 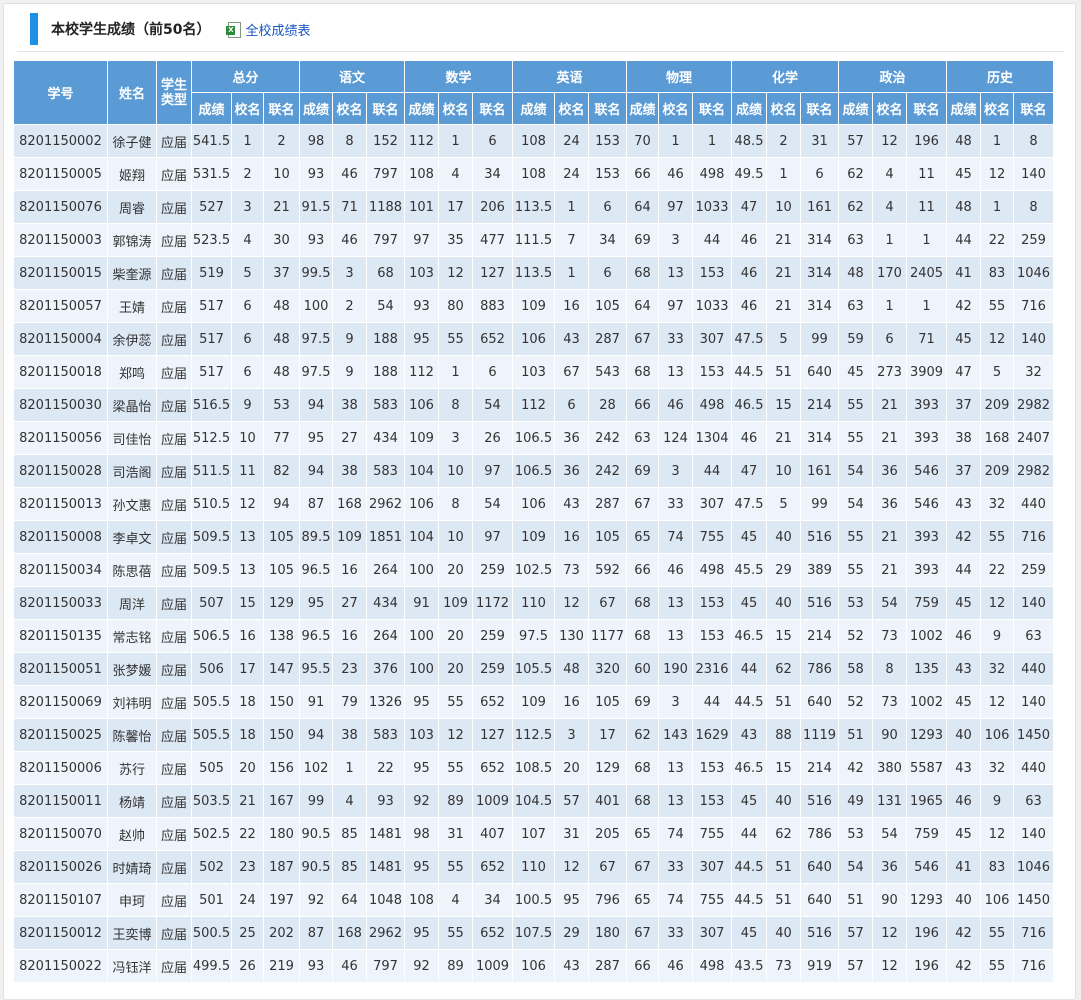 What do you see at coordinates (281, 471) in the screenshot?
I see `score-cell: 82` at bounding box center [281, 471].